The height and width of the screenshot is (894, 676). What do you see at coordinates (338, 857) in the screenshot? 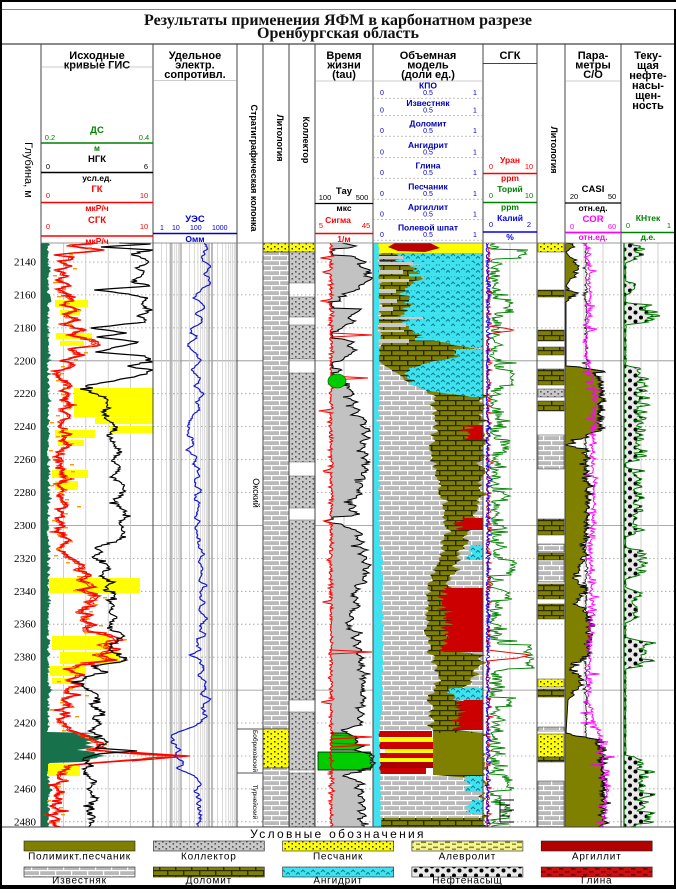
I see `svg-text: Песчаник` at bounding box center [338, 857].